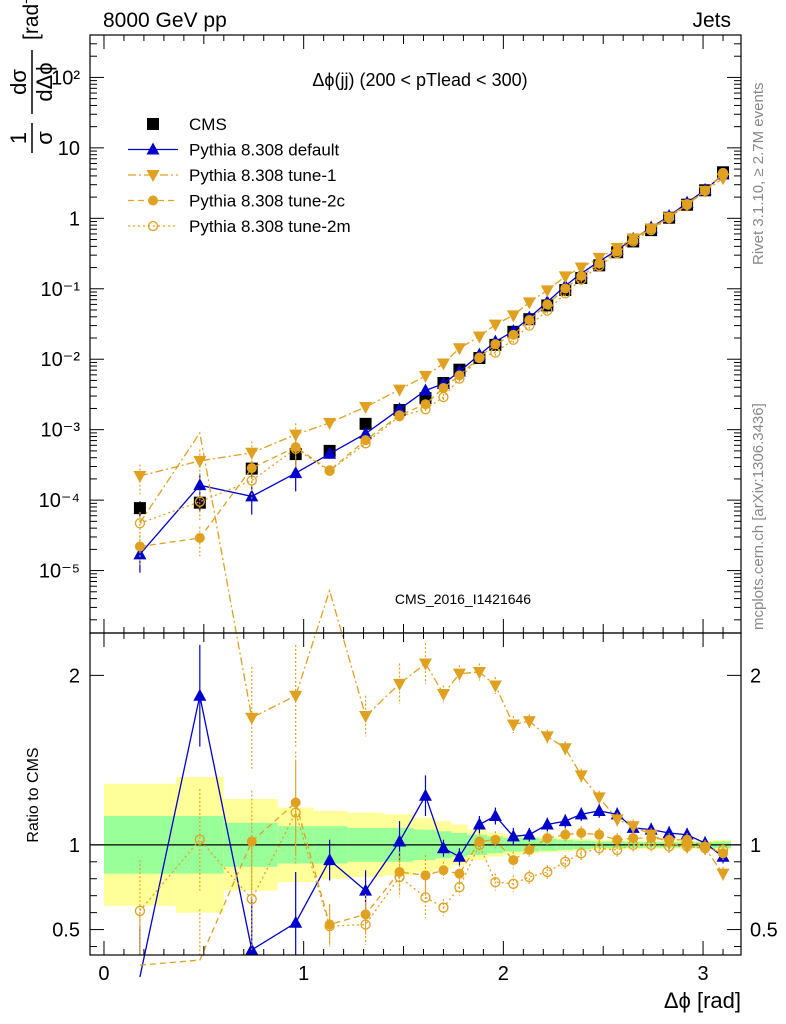 This screenshot has width=786, height=1024. What do you see at coordinates (139, 508) in the screenshot?
I see `main-cms-point` at bounding box center [139, 508].